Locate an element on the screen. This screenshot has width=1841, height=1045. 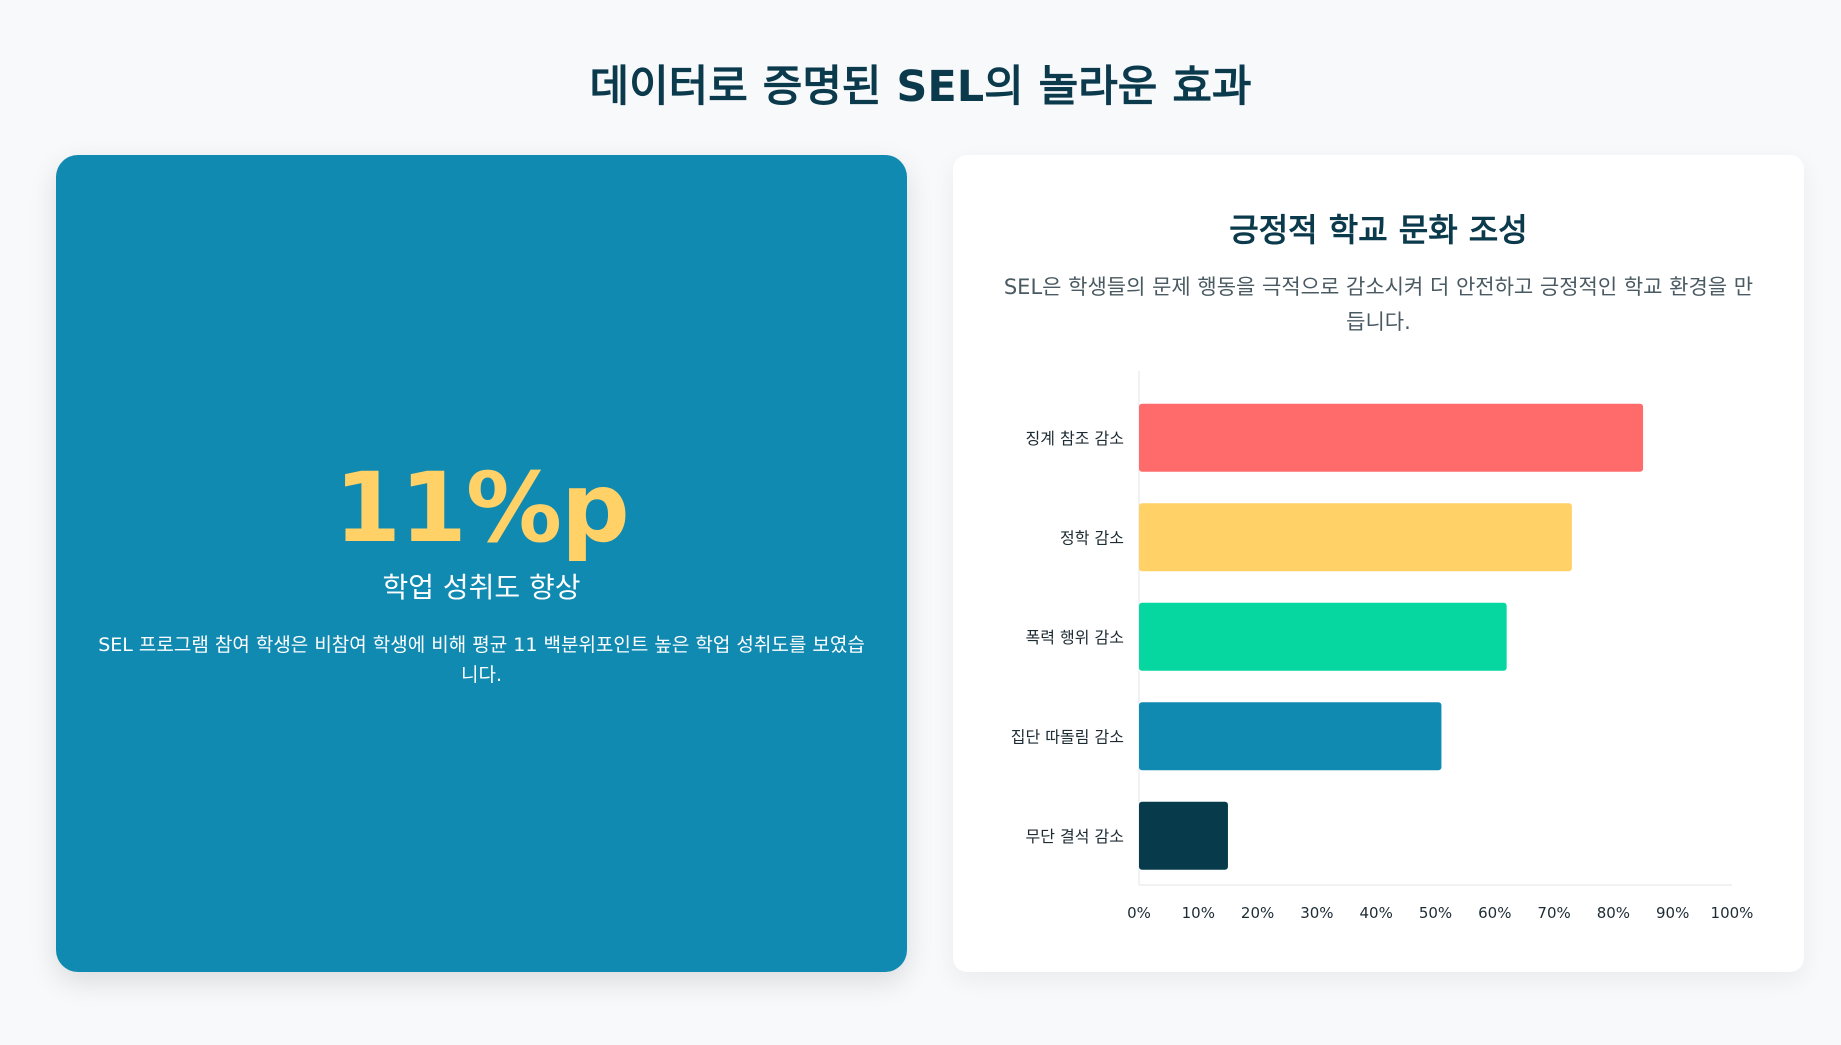
x-tick-label-90: 90% is located at coordinates (1672, 913).